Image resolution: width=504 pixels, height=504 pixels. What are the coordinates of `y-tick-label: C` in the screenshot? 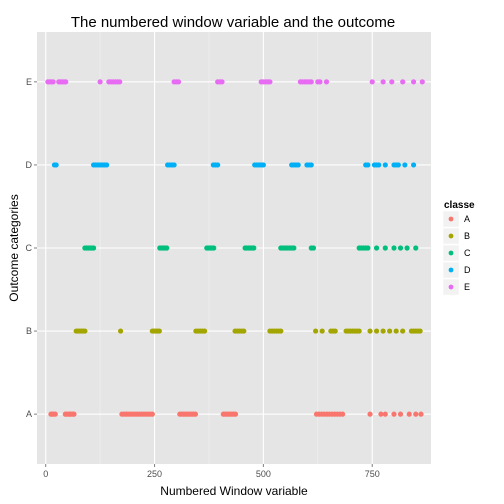 It's located at (29, 248).